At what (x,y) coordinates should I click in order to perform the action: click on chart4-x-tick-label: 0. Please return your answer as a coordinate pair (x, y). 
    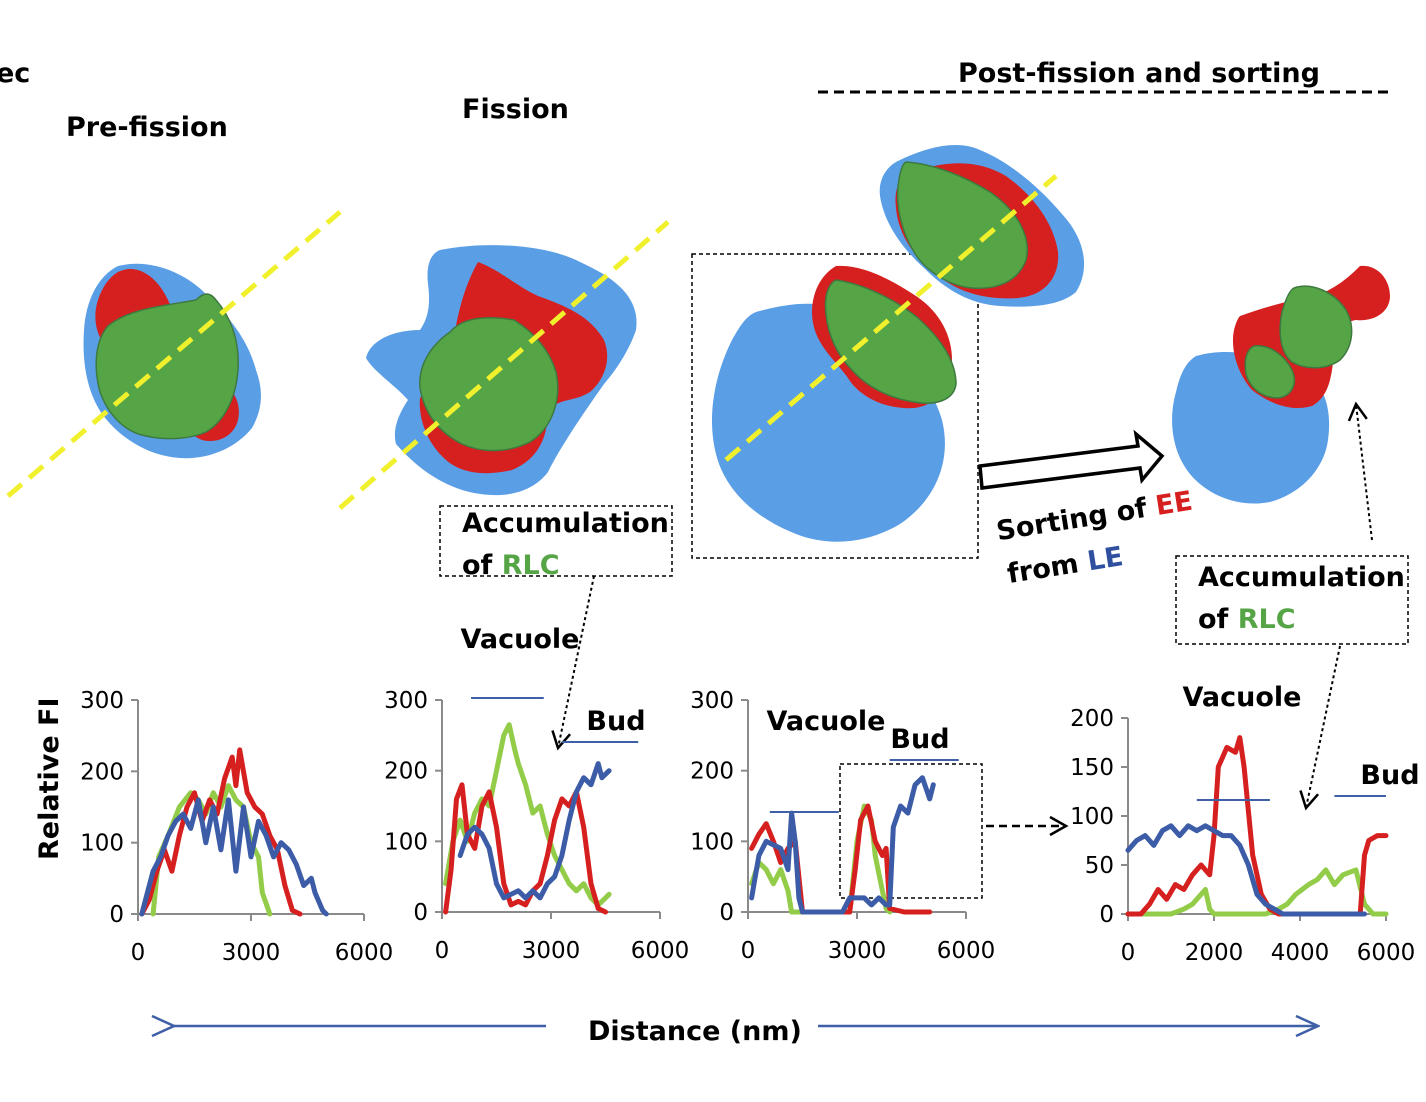
    Looking at the image, I should click on (1128, 953).